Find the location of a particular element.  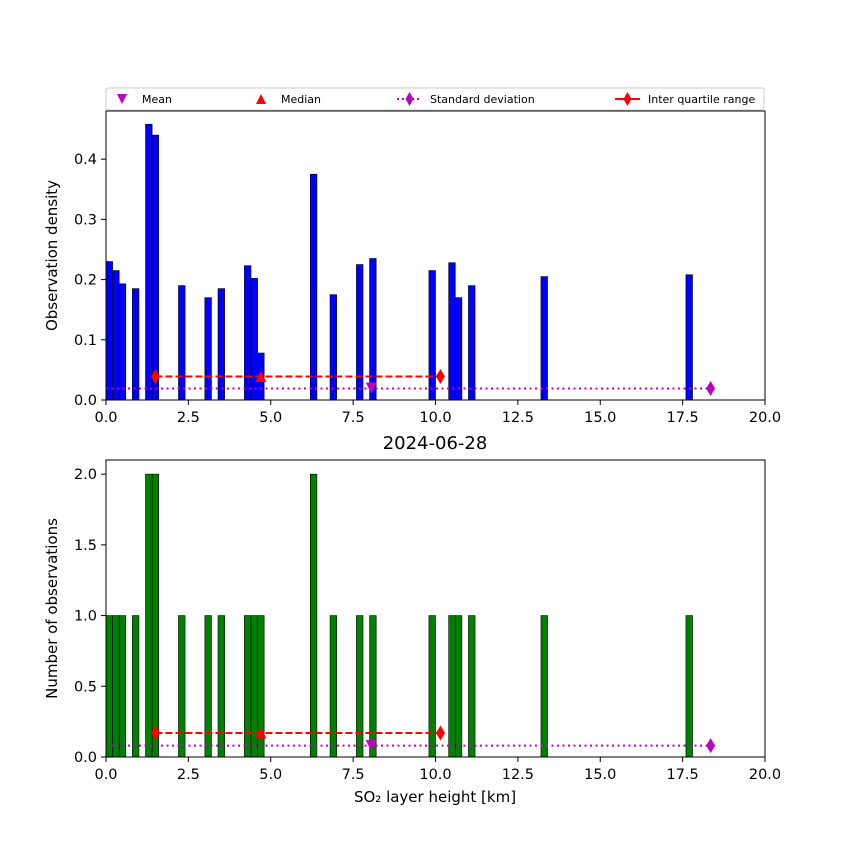

y-tick-label: 2.0 is located at coordinates (85, 475).